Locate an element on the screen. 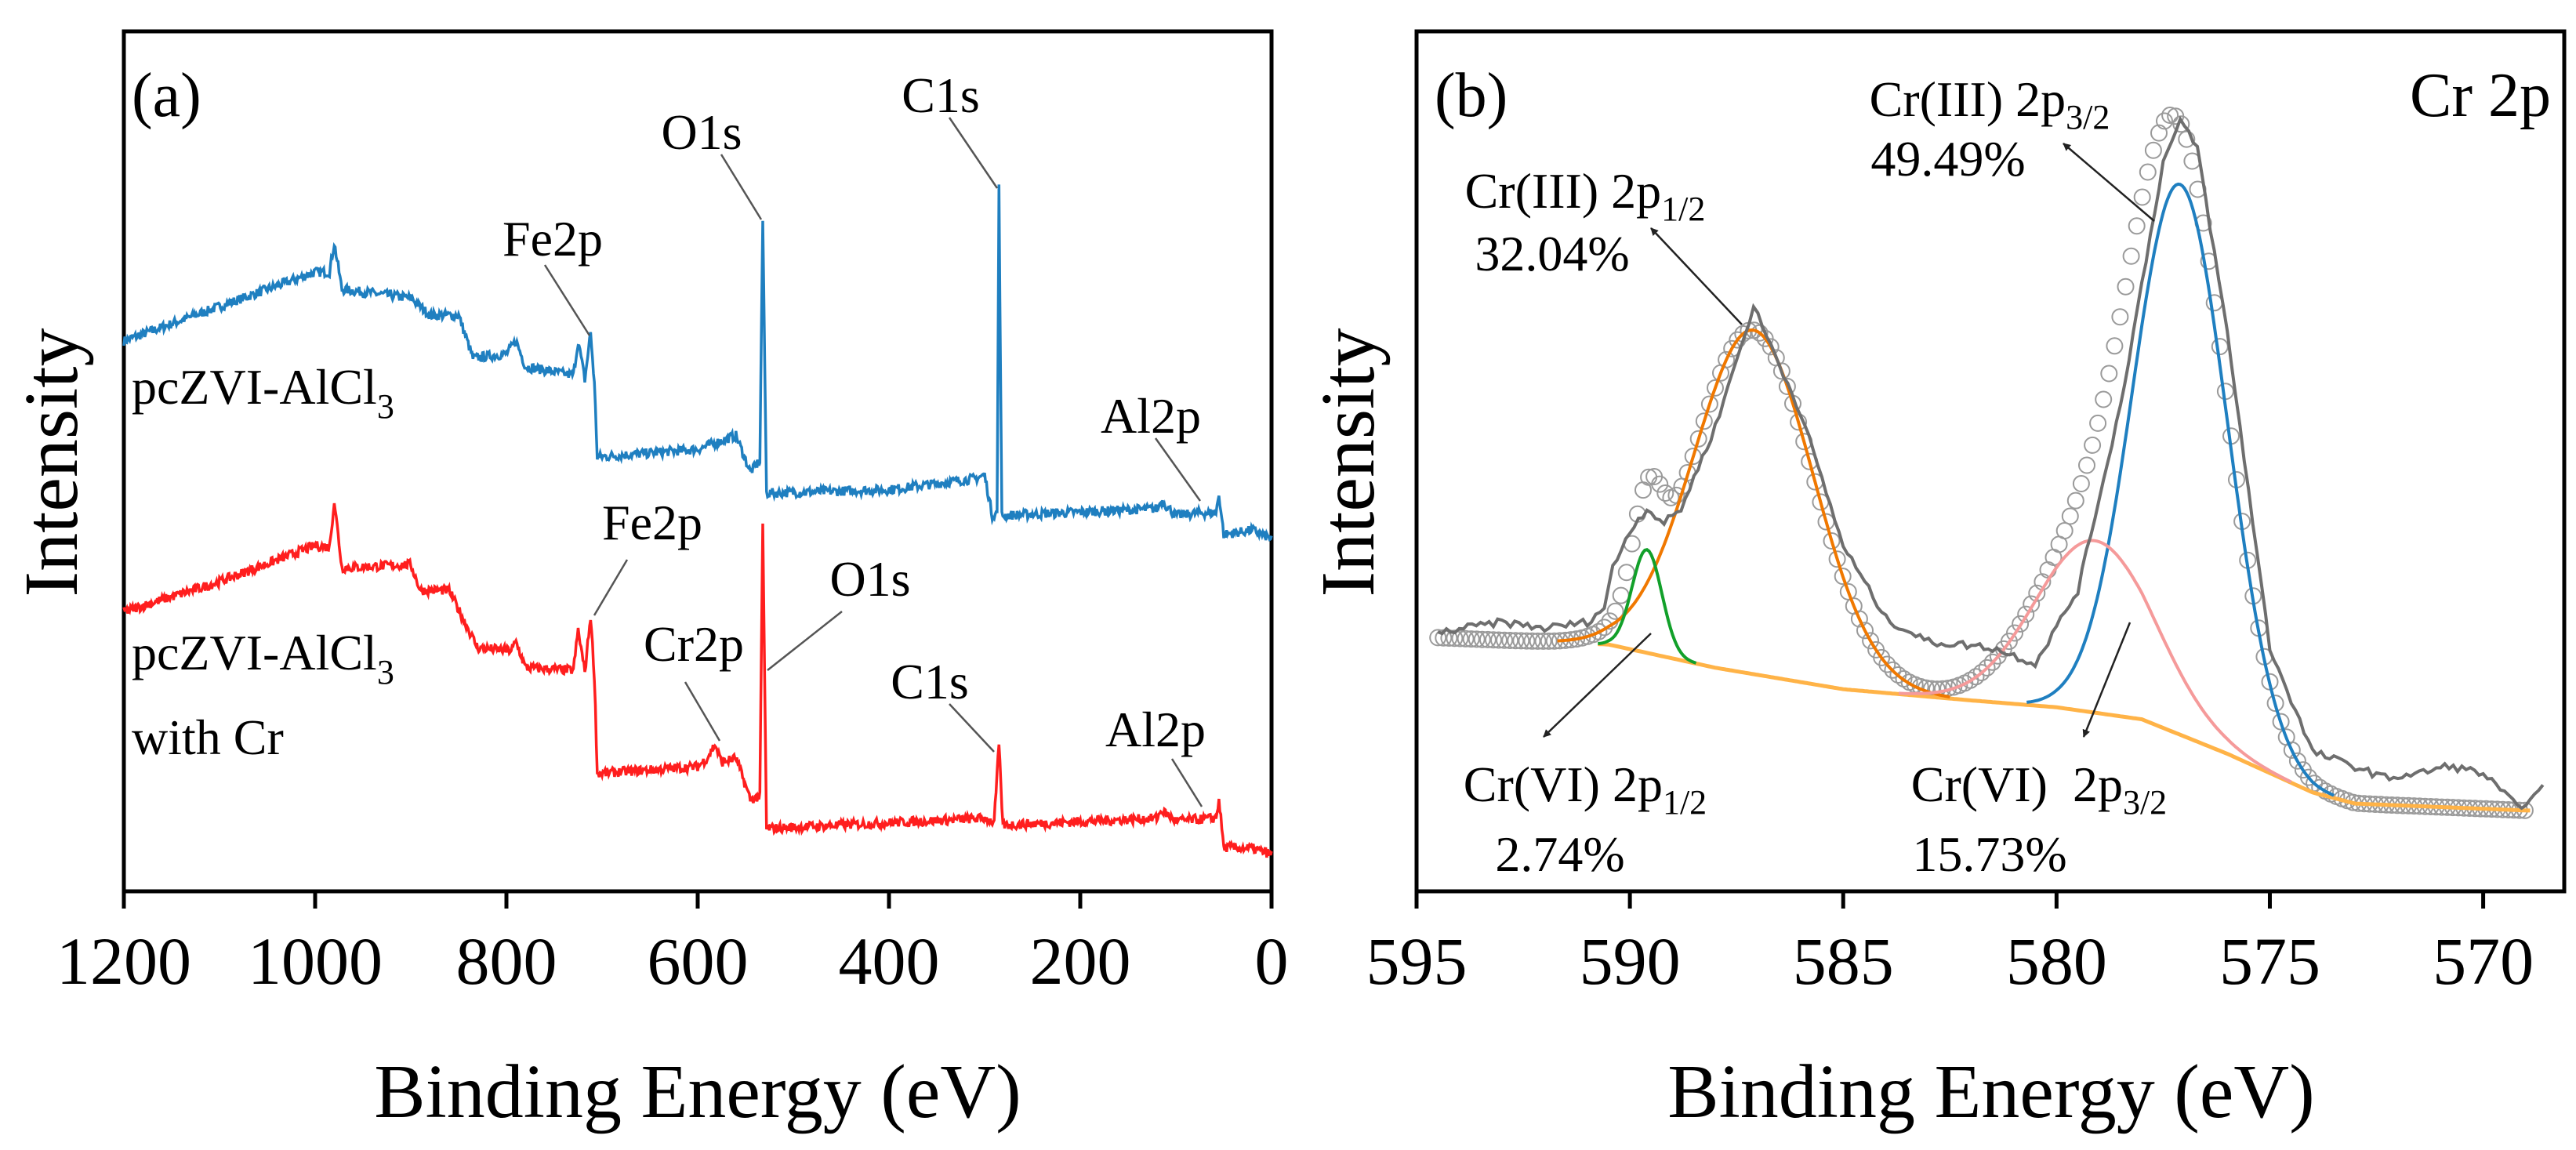 Image resolution: width=2576 pixels, height=1150 pixels. panel-a-x-tick-label: 400 is located at coordinates (890, 961).